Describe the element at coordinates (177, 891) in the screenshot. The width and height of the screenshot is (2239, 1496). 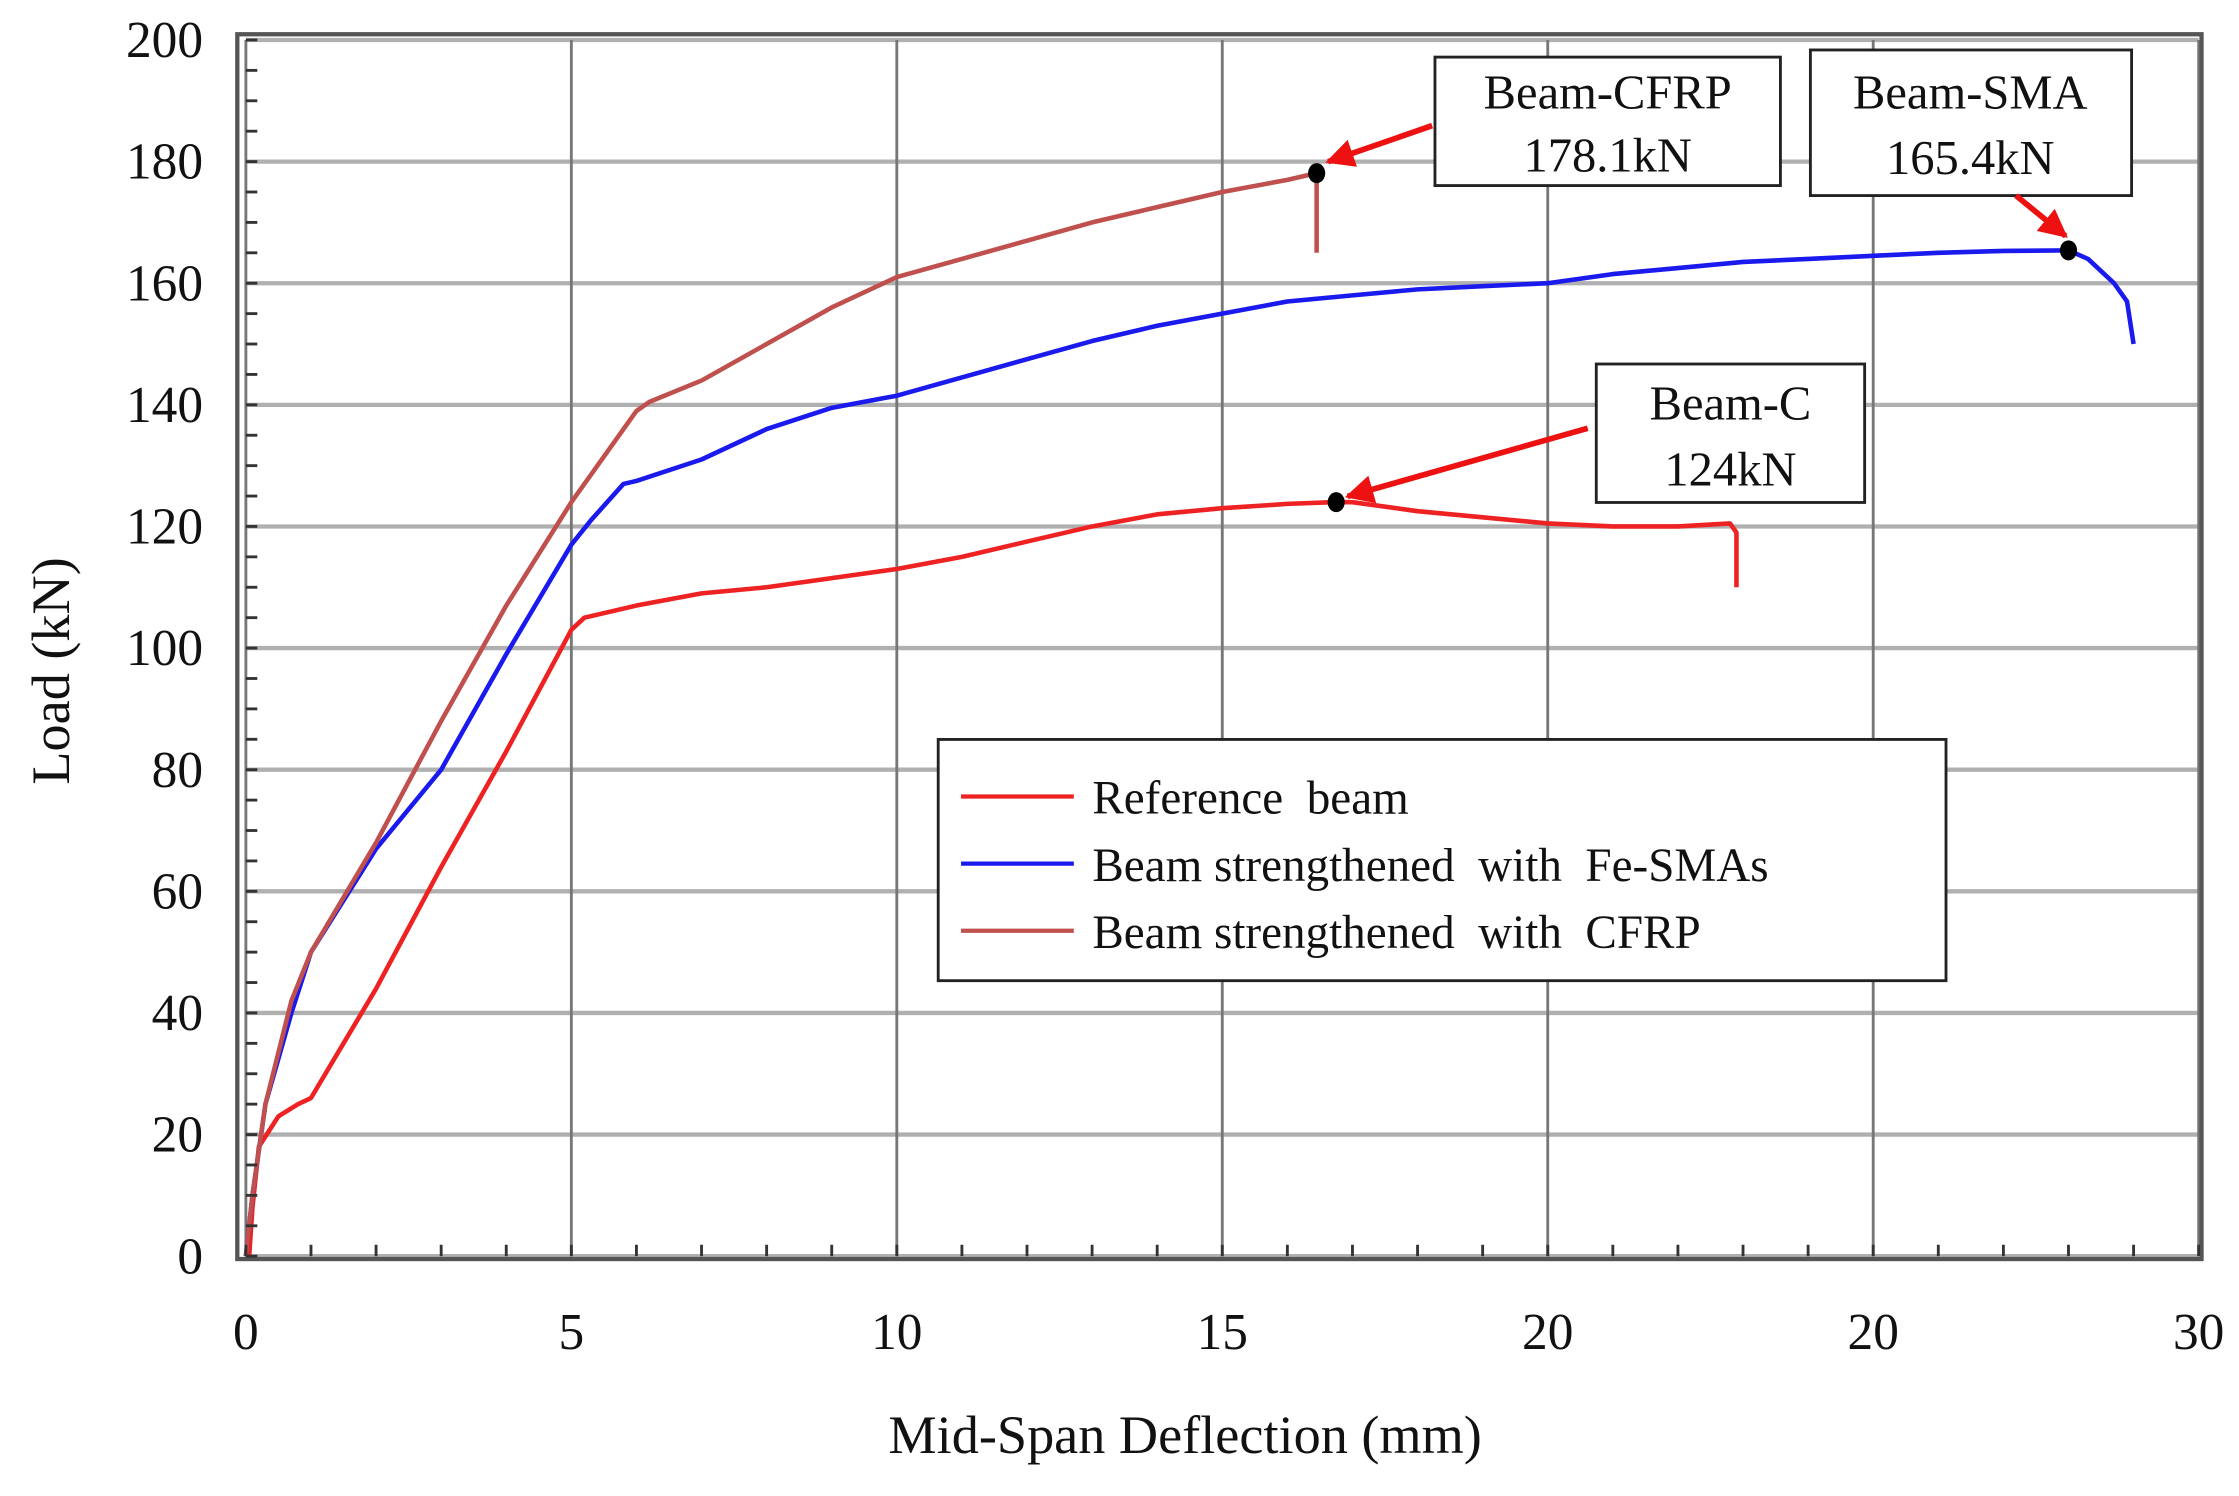
I see `y-tick-label: 60` at that location.